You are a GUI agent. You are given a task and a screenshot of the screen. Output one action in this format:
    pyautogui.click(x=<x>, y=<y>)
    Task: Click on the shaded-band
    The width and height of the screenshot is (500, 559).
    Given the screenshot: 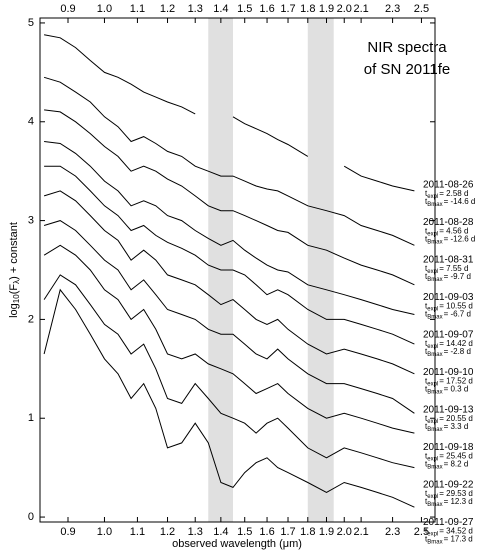 What is the action you would take?
    pyautogui.click(x=320, y=270)
    